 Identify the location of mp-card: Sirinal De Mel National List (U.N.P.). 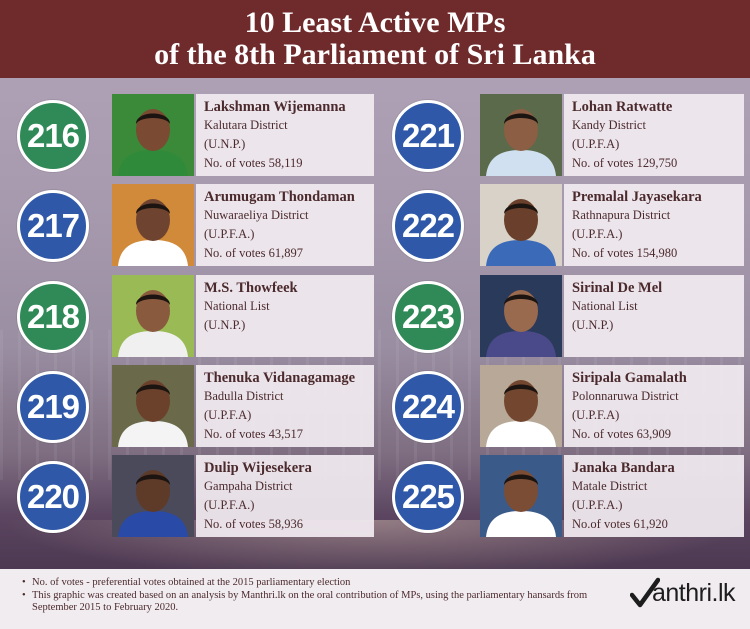
(654, 316).